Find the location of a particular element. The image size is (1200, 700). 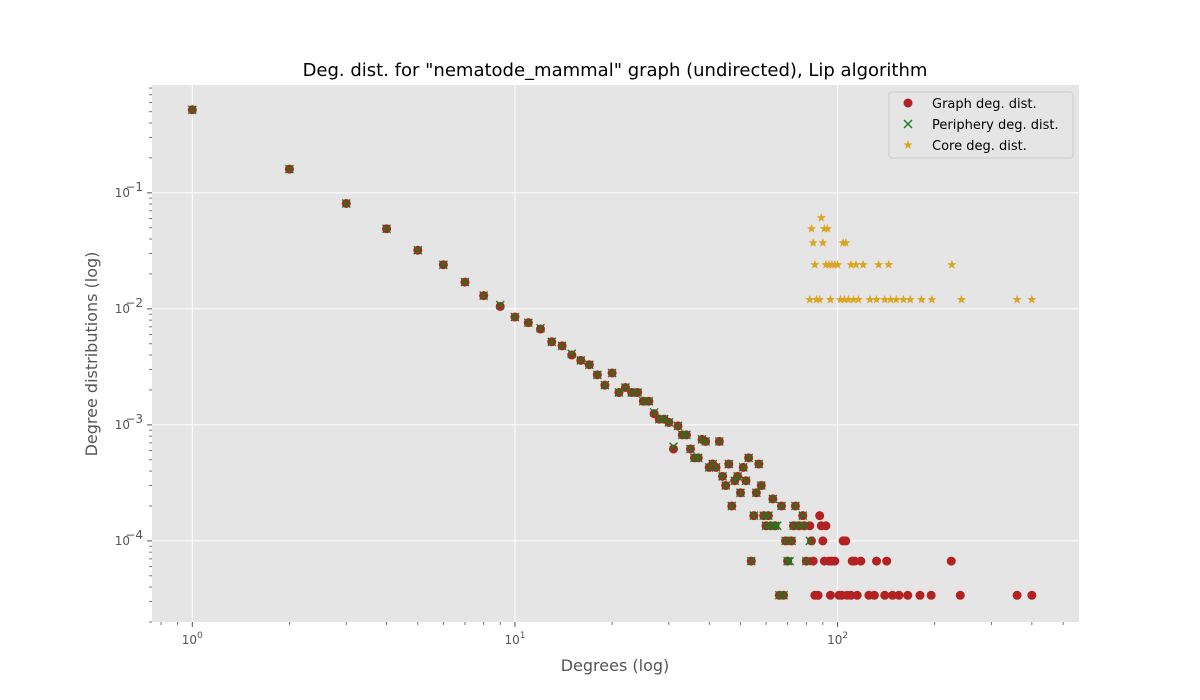

x-tick-label: 10⁰ is located at coordinates (192, 639).